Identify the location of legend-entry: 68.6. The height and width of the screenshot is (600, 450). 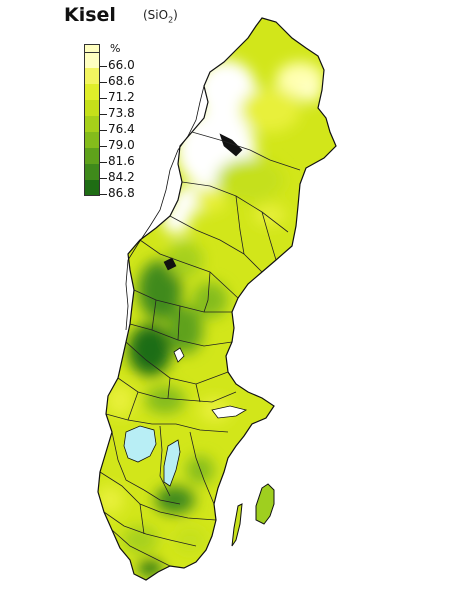
(154, 78).